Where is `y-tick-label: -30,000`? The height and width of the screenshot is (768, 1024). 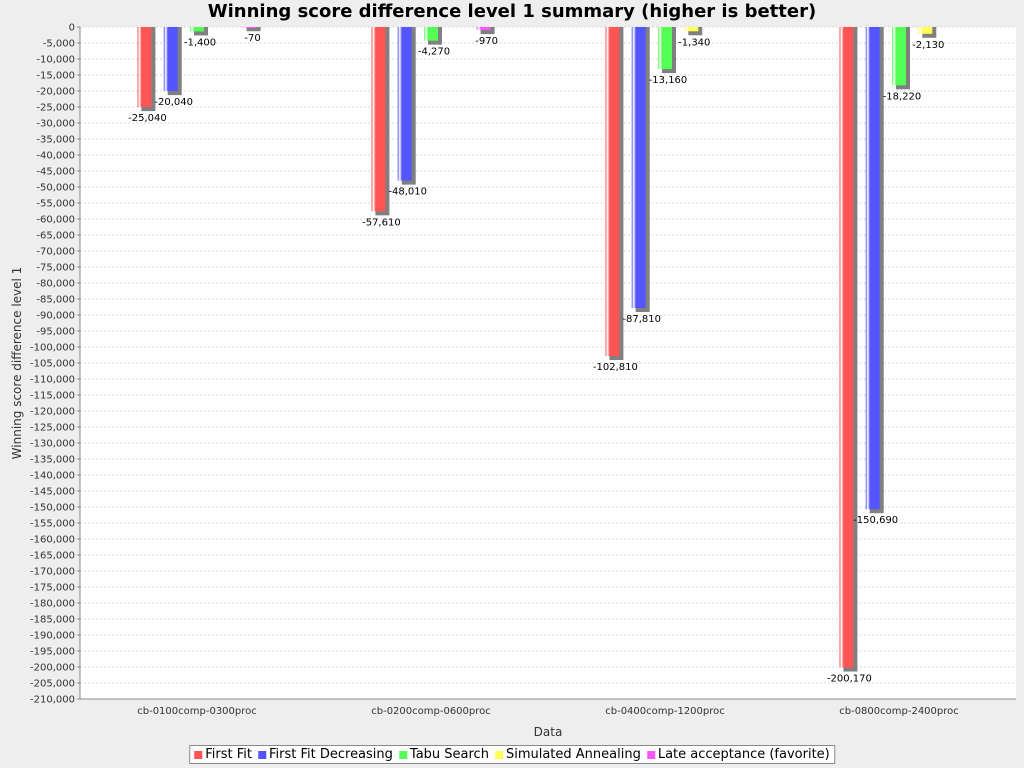 y-tick-label: -30,000 is located at coordinates (55, 124).